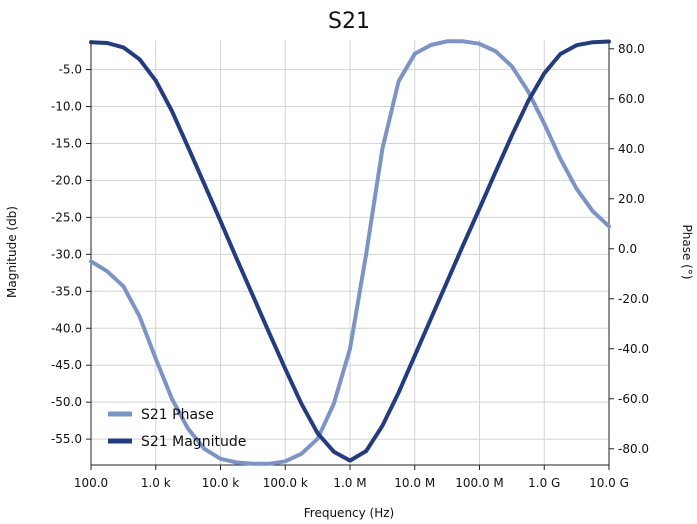 Image resolution: width=697 pixels, height=524 pixels. Describe the element at coordinates (66, 365) in the screenshot. I see `left-y-tick-label: -45.0` at that location.